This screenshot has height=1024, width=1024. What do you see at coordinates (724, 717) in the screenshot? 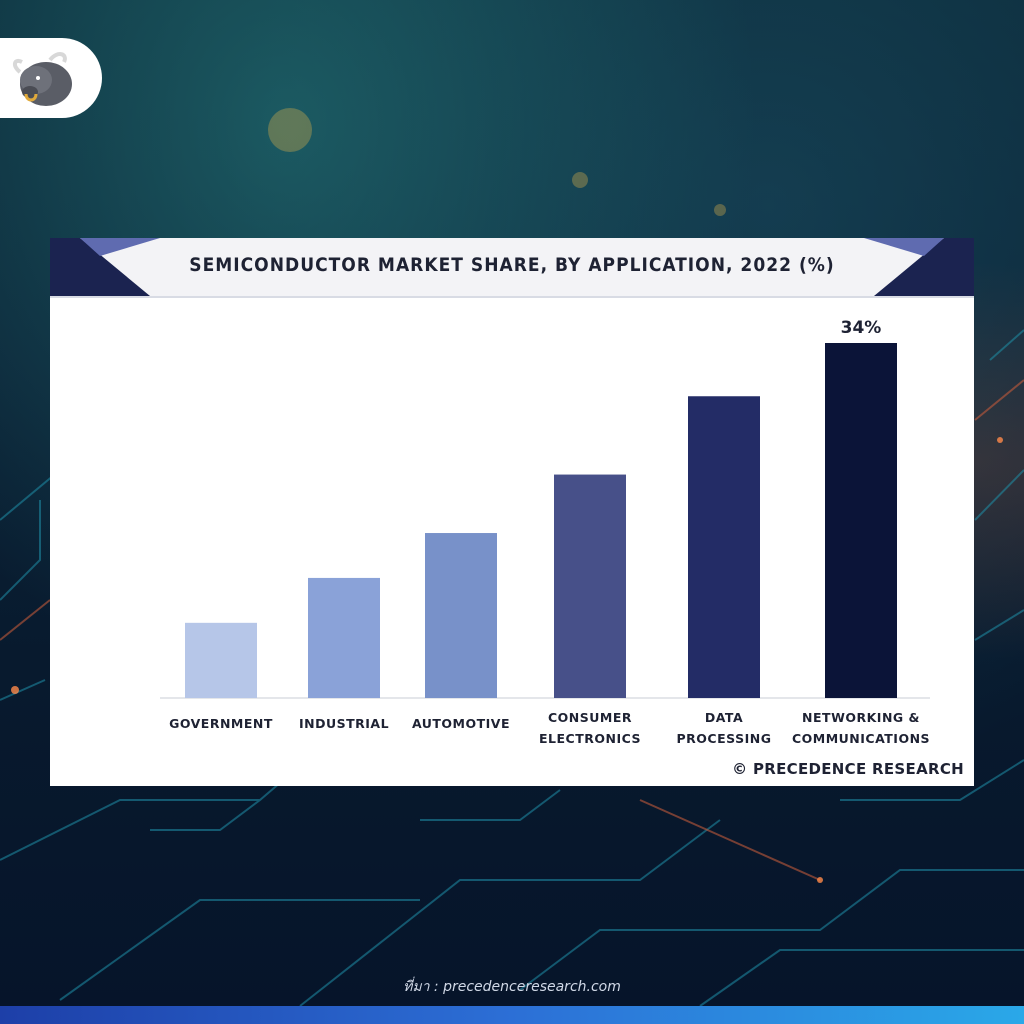
I see `category-label: DATA` at bounding box center [724, 717].